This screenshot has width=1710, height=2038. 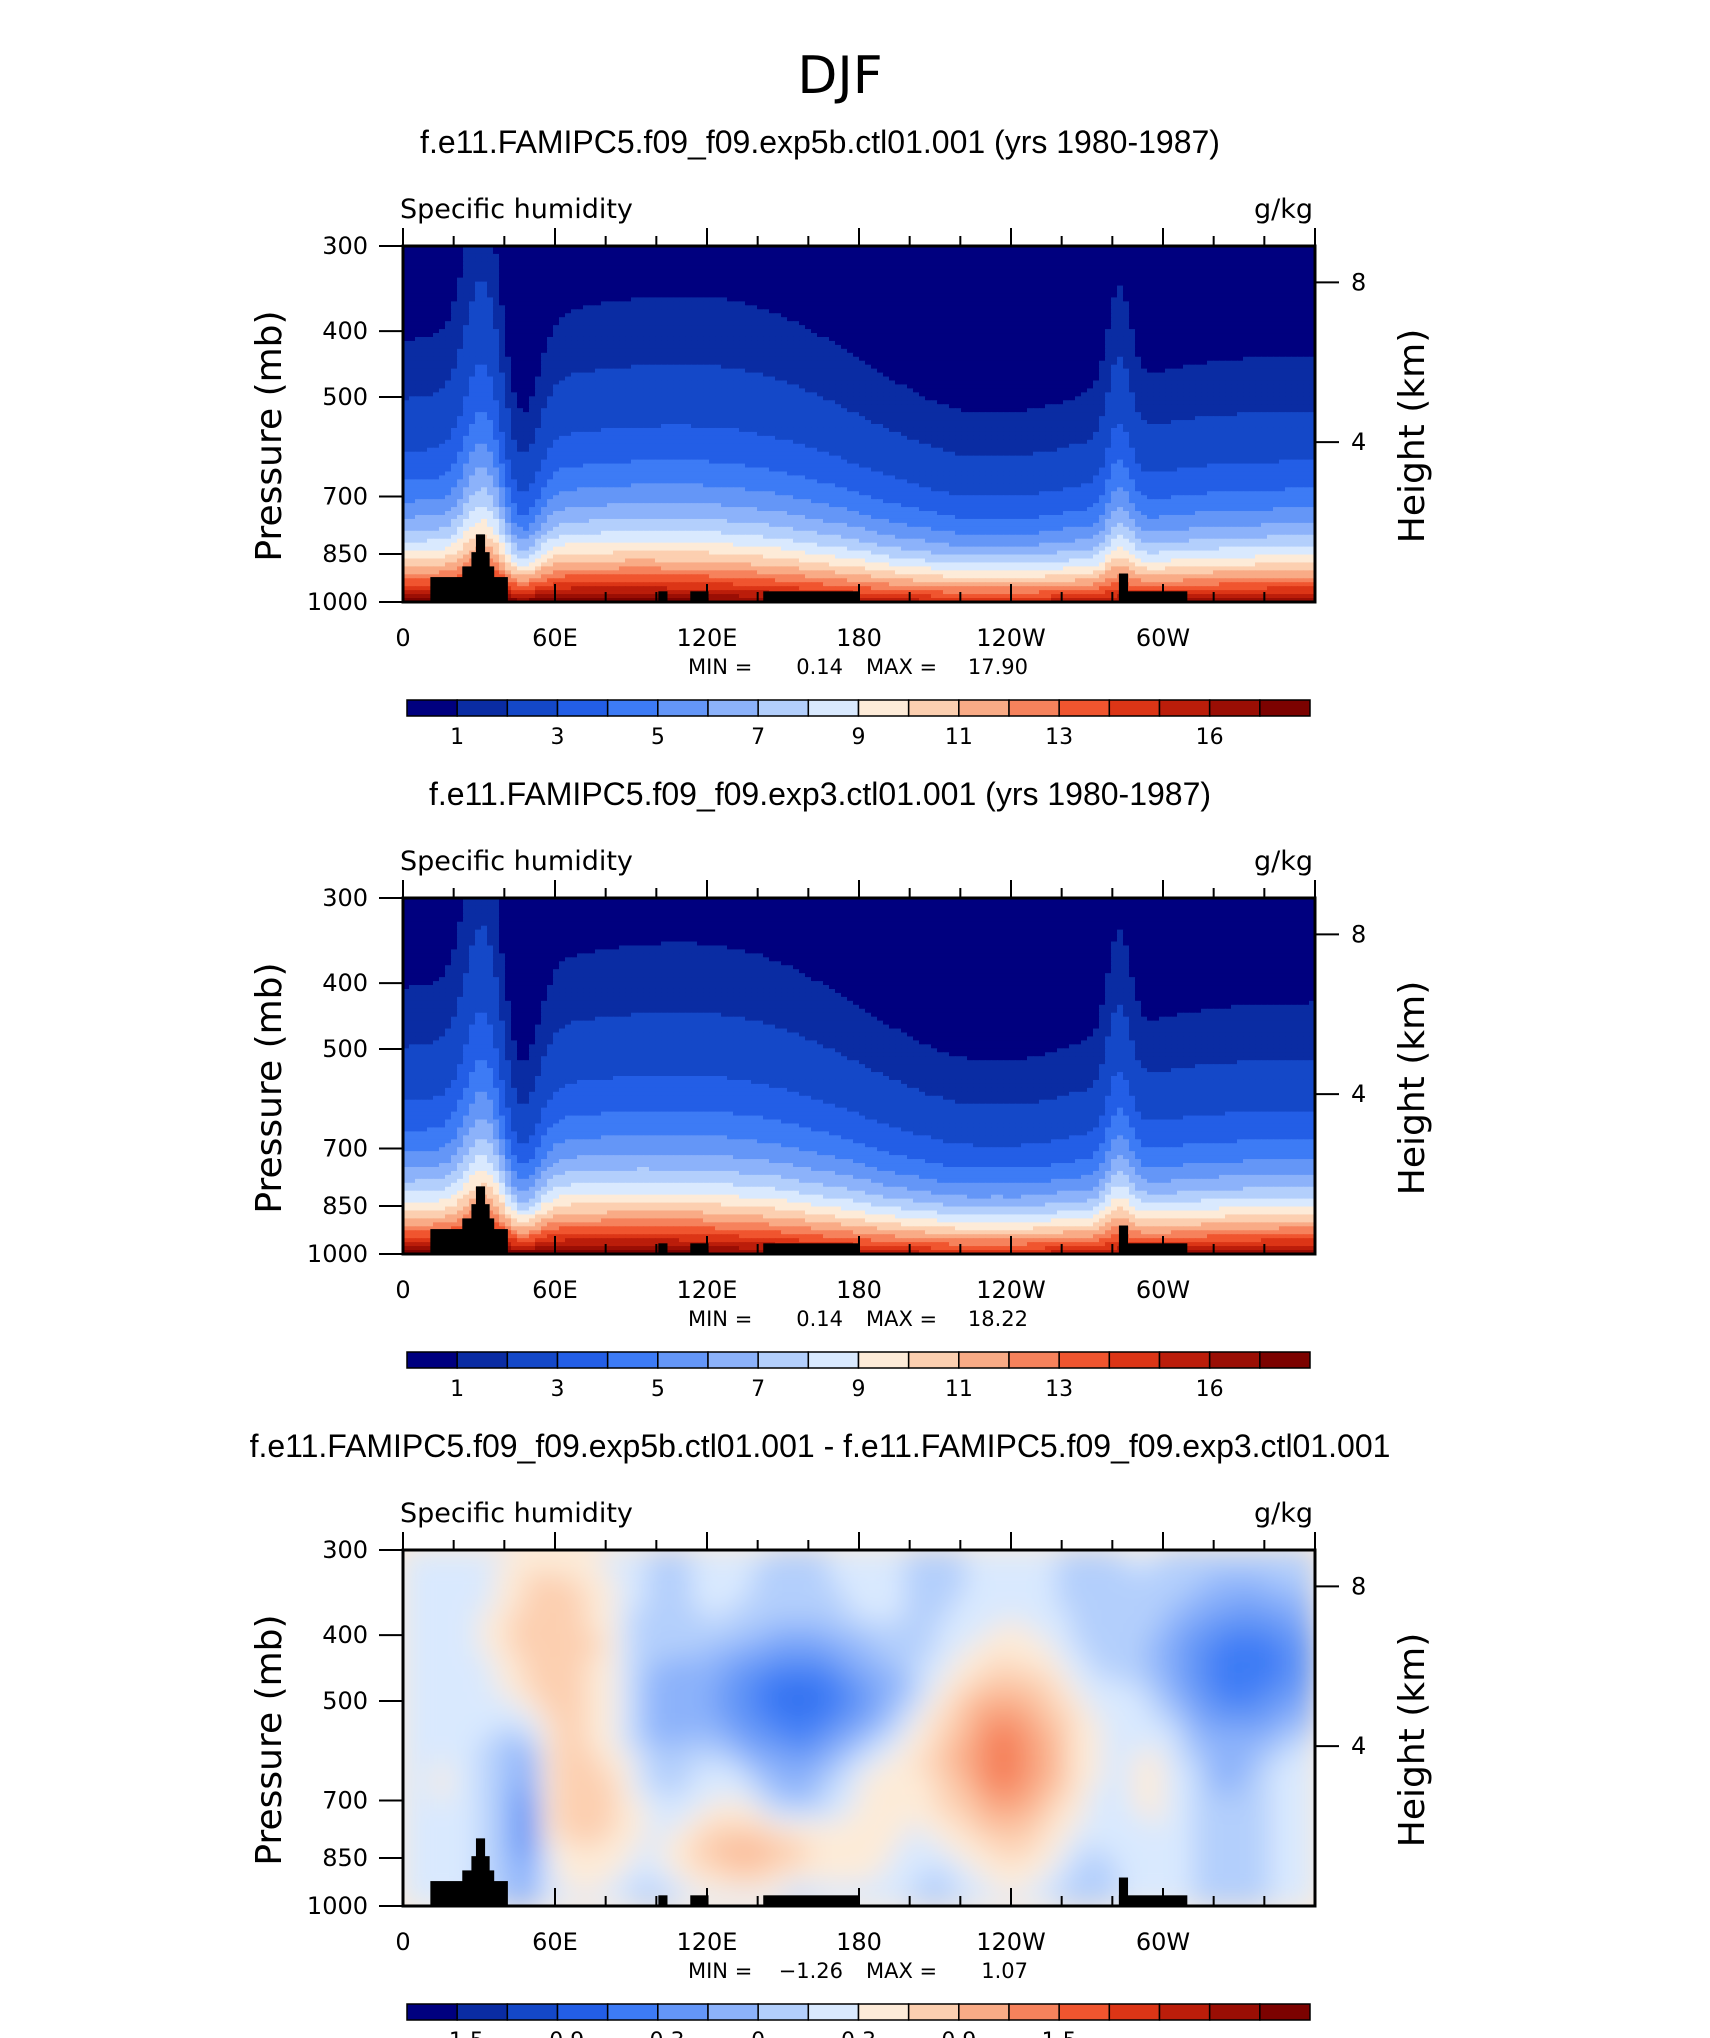 What do you see at coordinates (855, 440) in the screenshot?
I see `x-axis: 0 60E 120E 180 120W 60W` at bounding box center [855, 440].